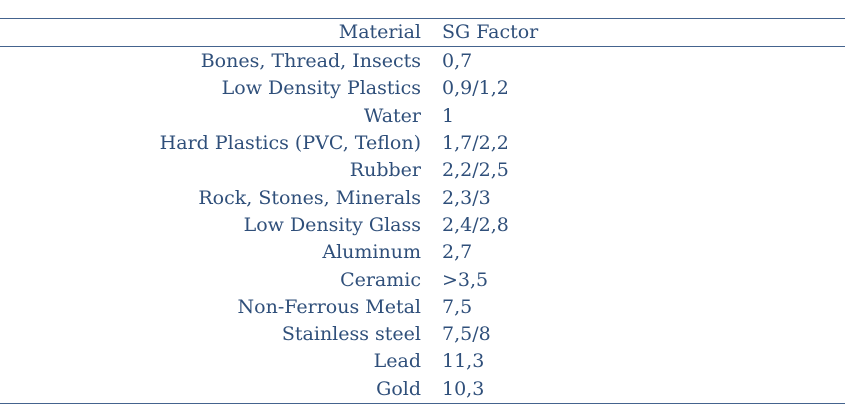  I want to click on material-cell: Lead, so click(397, 361).